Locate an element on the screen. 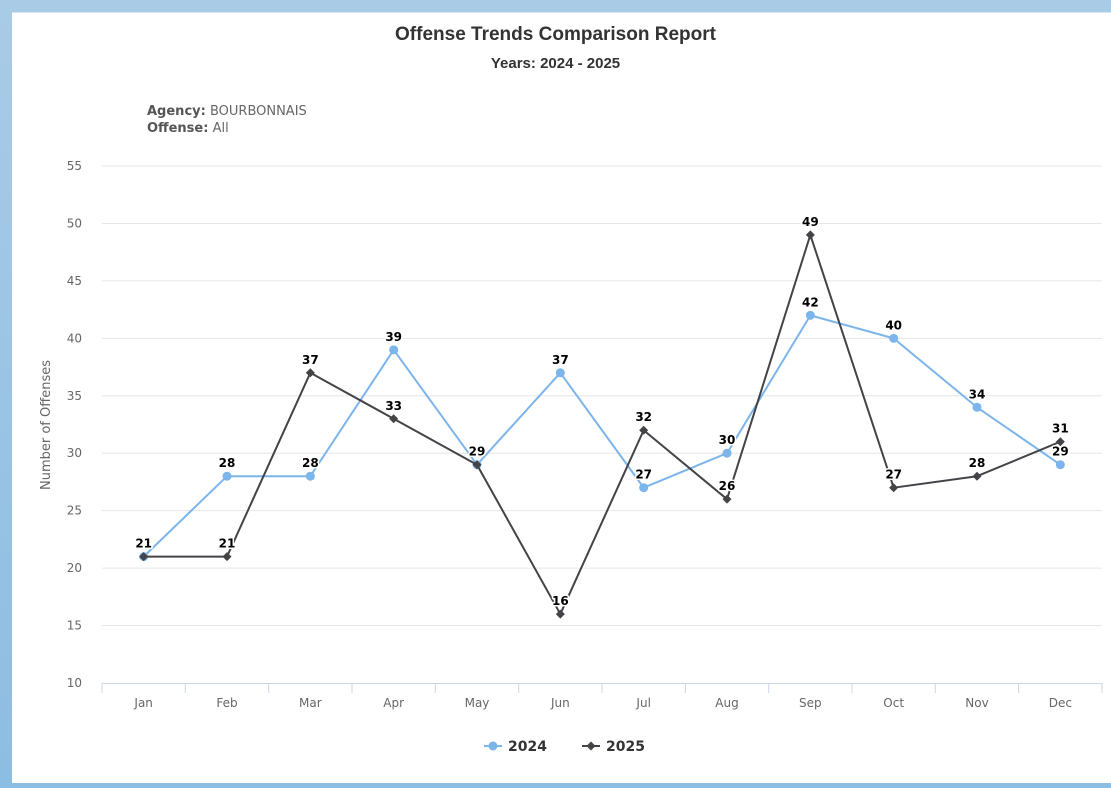 This screenshot has width=1111, height=788. y-tick-label: 20 is located at coordinates (74, 568).